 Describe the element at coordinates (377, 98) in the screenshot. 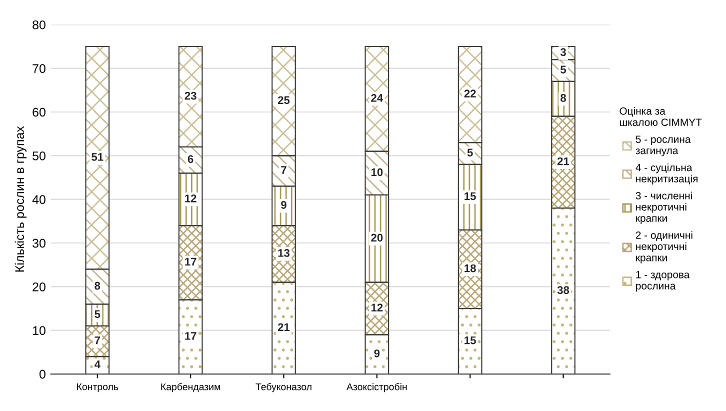

I see `data-label: 24` at that location.